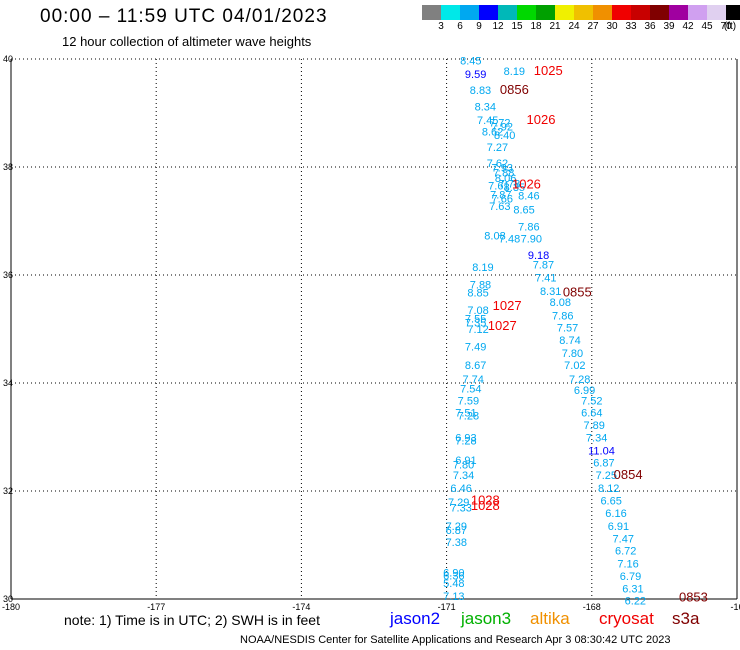 This screenshot has width=740, height=650. I want to click on wave-height-label: 7.16, so click(627, 565).